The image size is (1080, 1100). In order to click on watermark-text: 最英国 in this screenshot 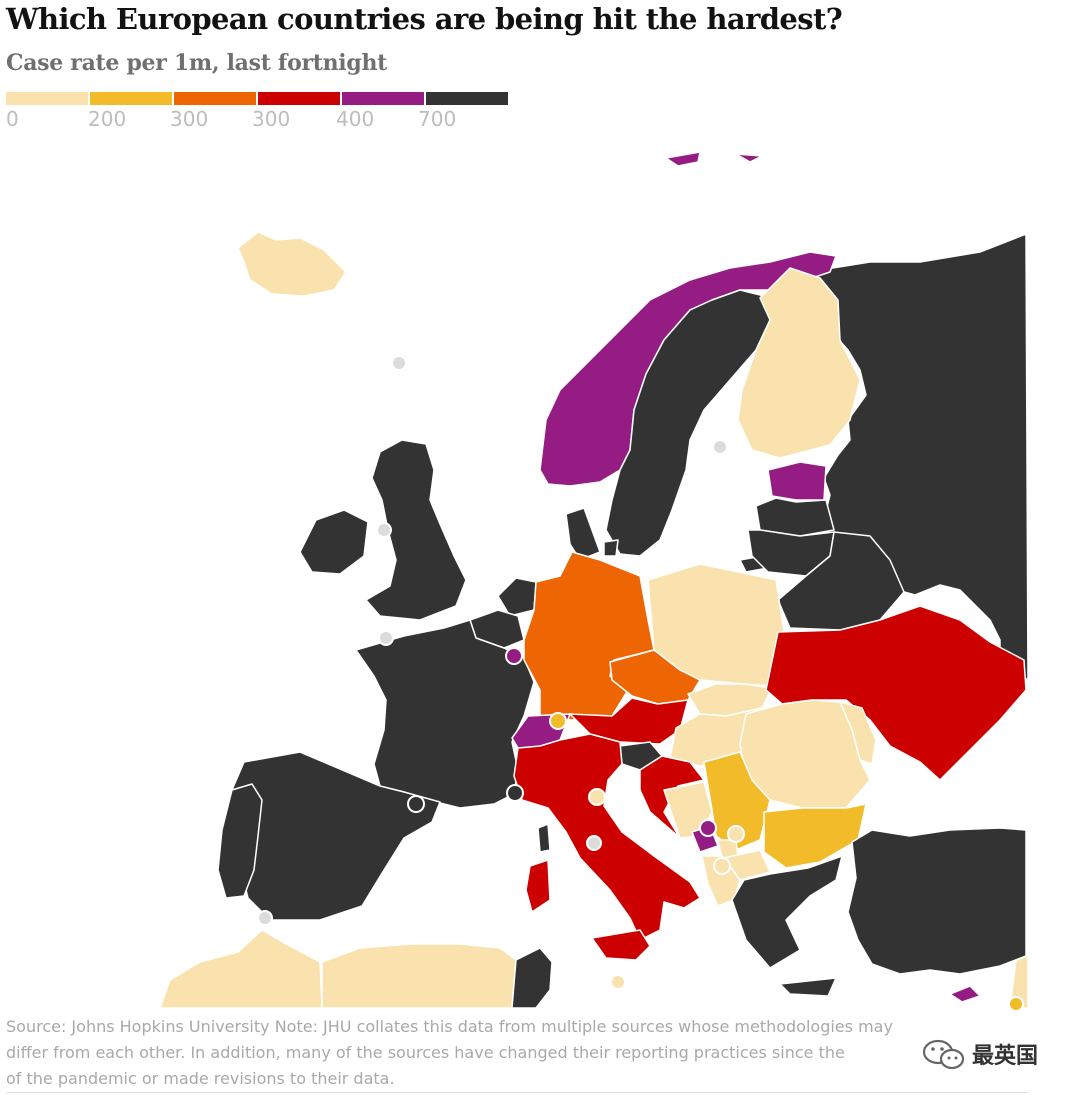, I will do `click(1005, 1056)`.